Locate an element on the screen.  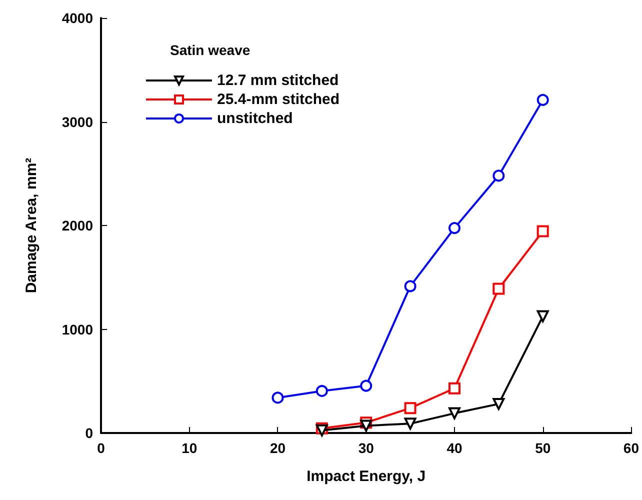
y-axis-title: Damage Area, mm² is located at coordinates (31, 226).